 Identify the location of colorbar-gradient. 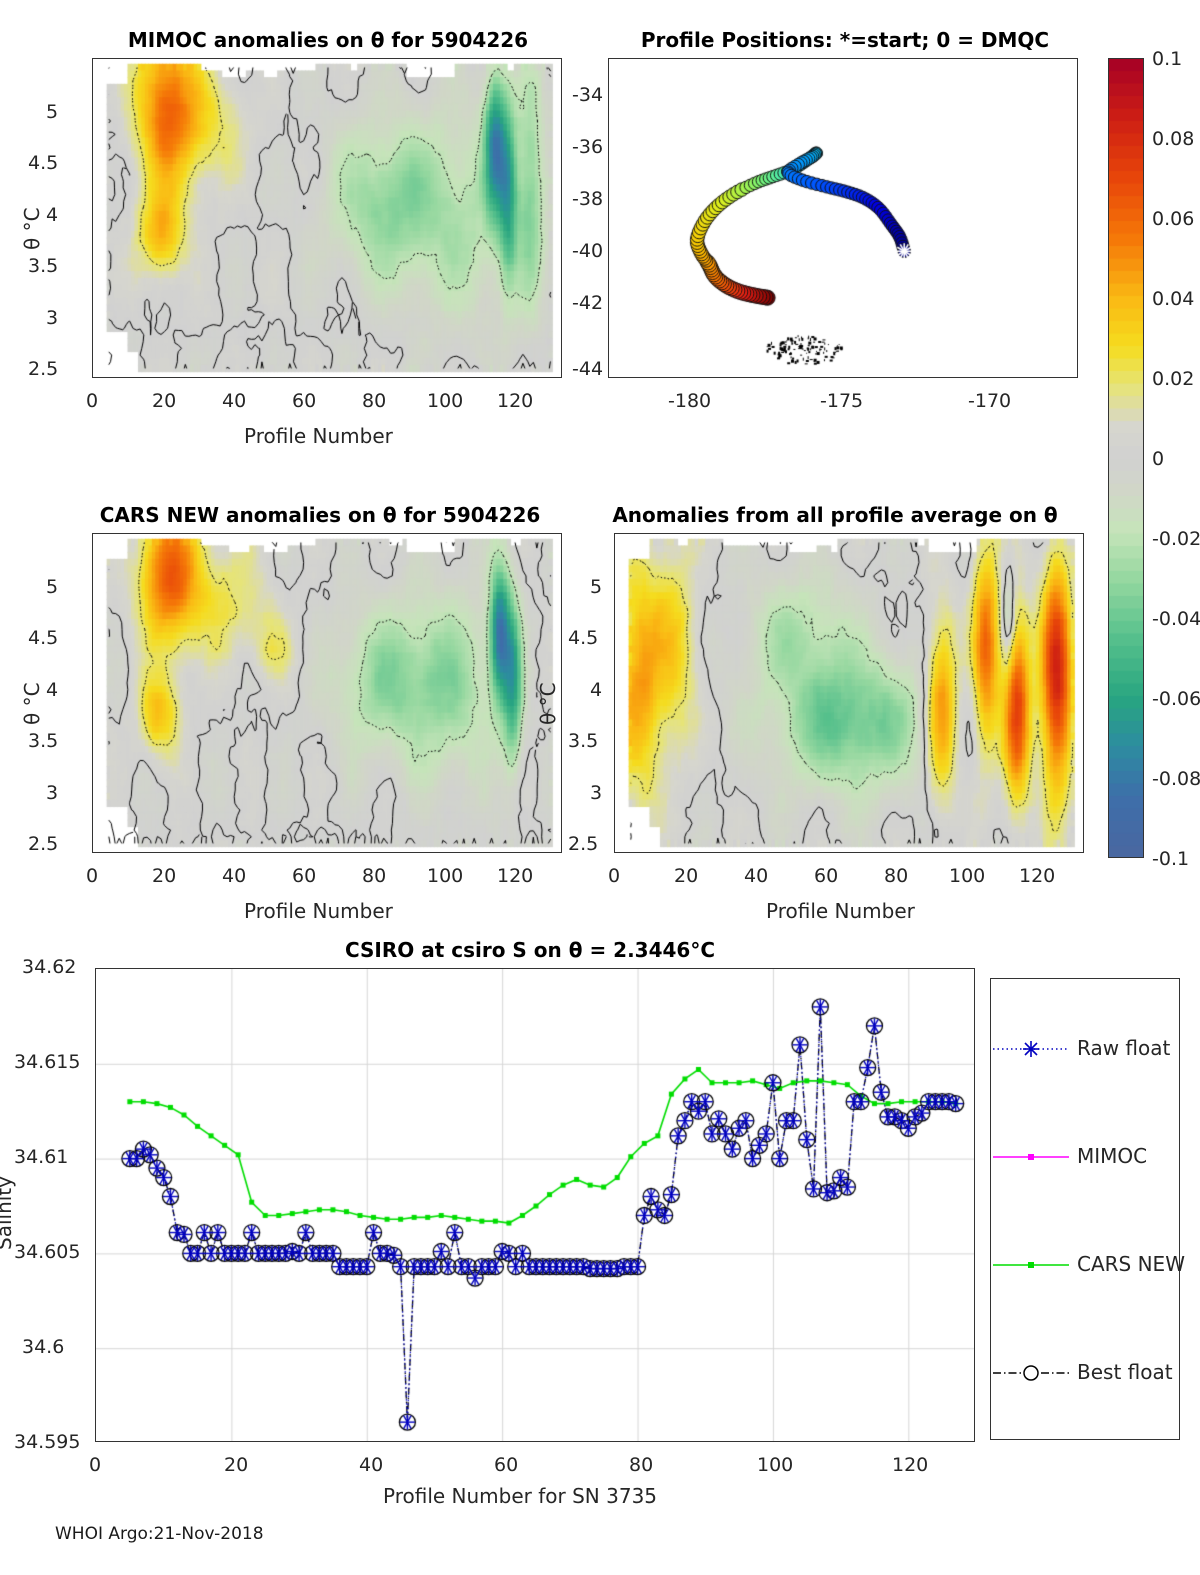
(1126, 458).